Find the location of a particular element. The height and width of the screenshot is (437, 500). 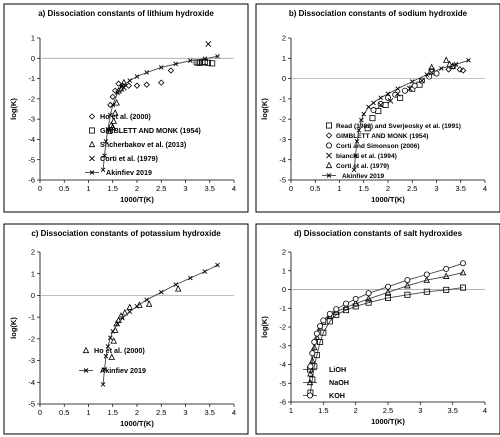

y-tick-label: 2 is located at coordinates (284, 252).